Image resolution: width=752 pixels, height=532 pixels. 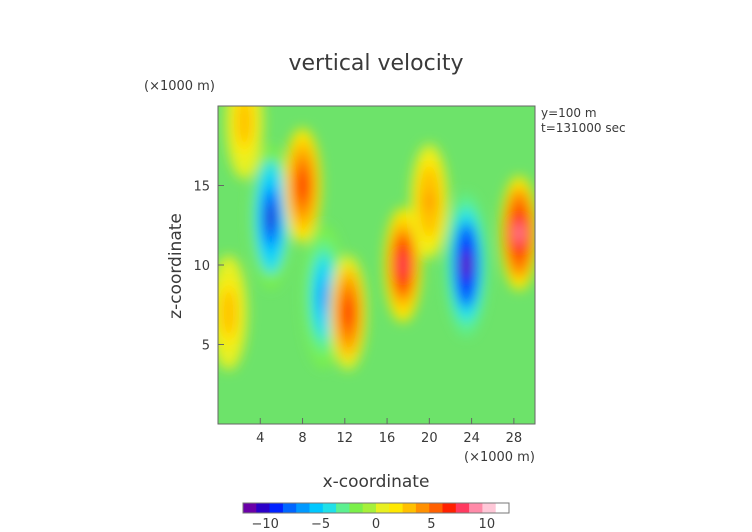 I want to click on y-tick-label: 5, so click(x=206, y=346).